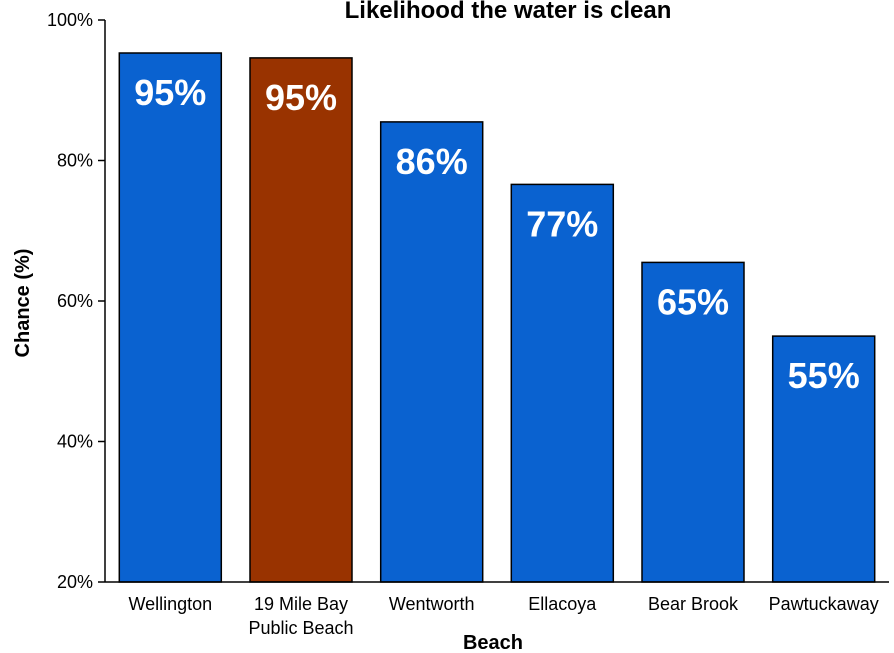  I want to click on y-tick-label-1: 40%, so click(75, 442).